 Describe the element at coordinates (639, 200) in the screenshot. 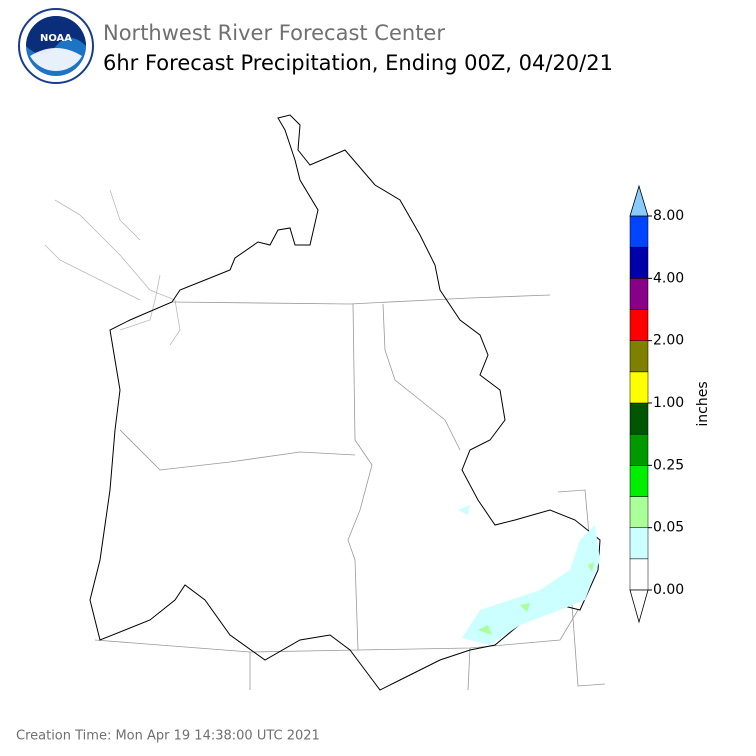

I see `colorbar-over` at that location.